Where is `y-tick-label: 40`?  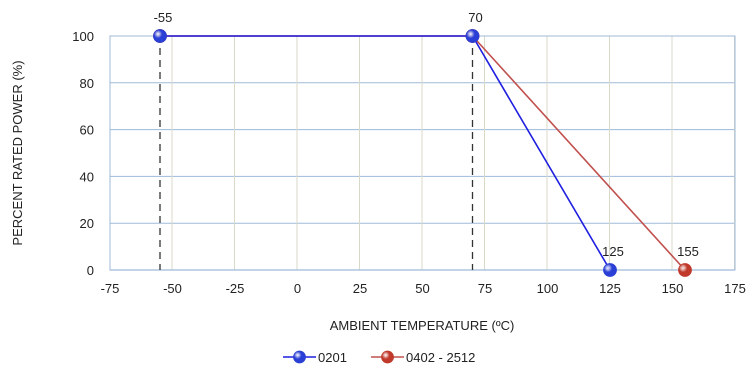 y-tick-label: 40 is located at coordinates (87, 176).